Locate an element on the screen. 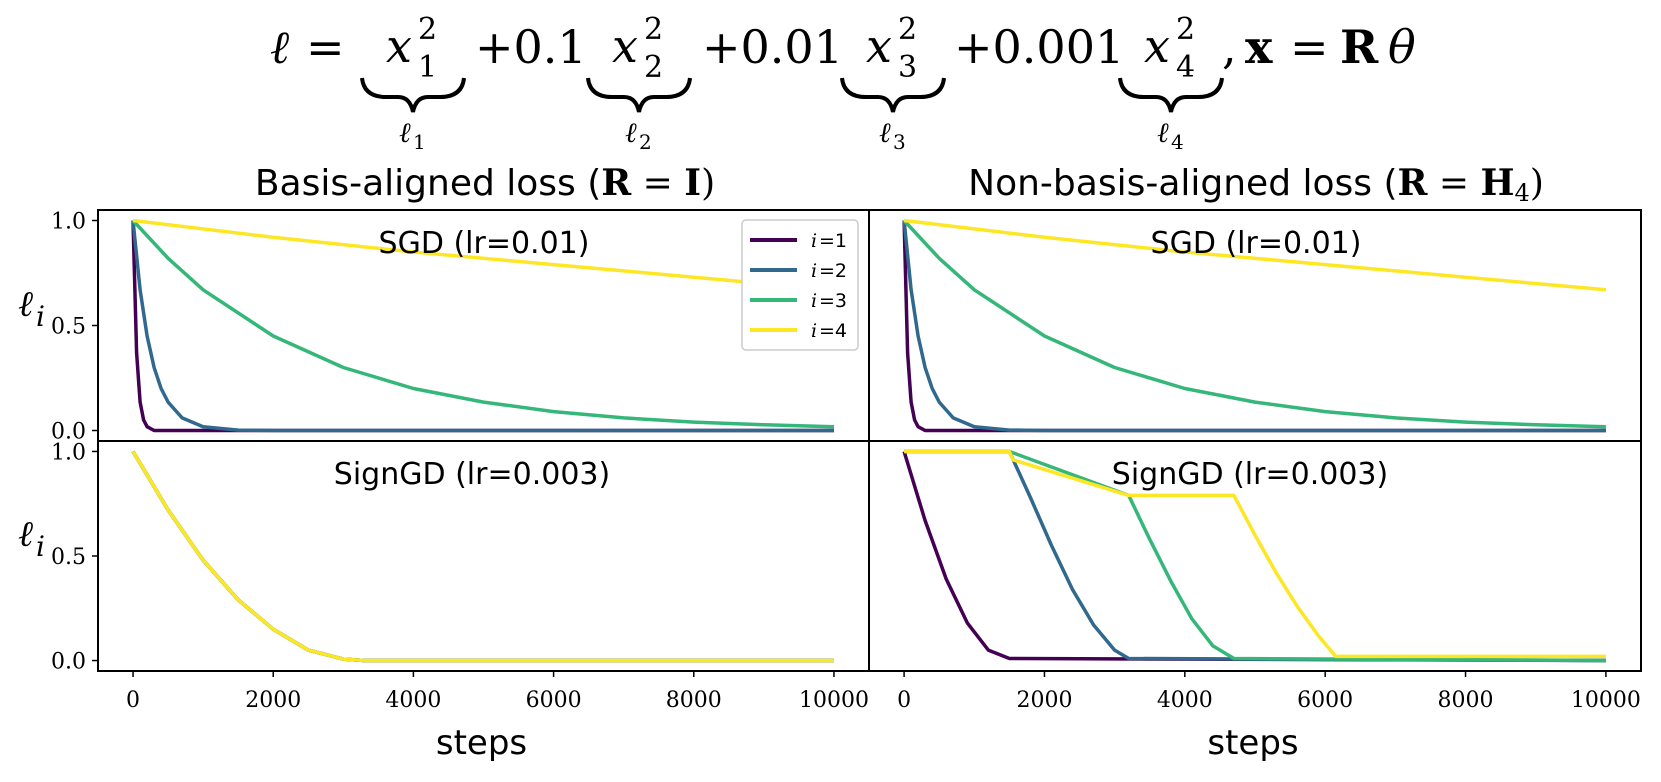 The width and height of the screenshot is (1661, 782). term-4-coef: +0.001 is located at coordinates (1039, 47).